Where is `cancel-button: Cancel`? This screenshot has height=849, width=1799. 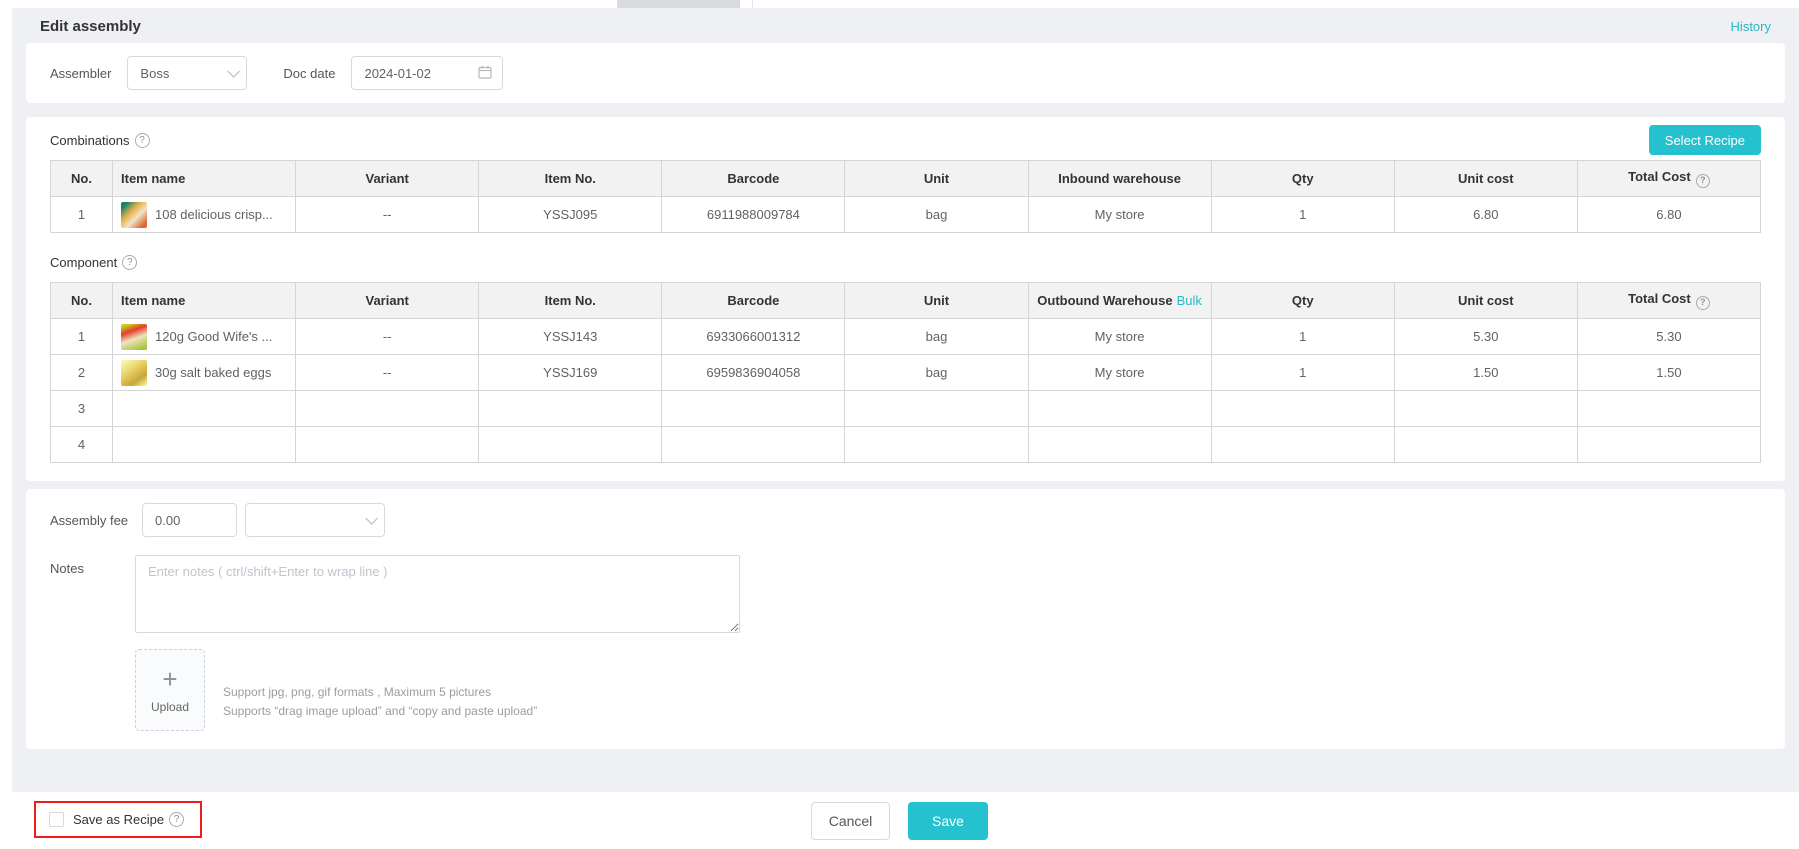
cancel-button: Cancel is located at coordinates (850, 820).